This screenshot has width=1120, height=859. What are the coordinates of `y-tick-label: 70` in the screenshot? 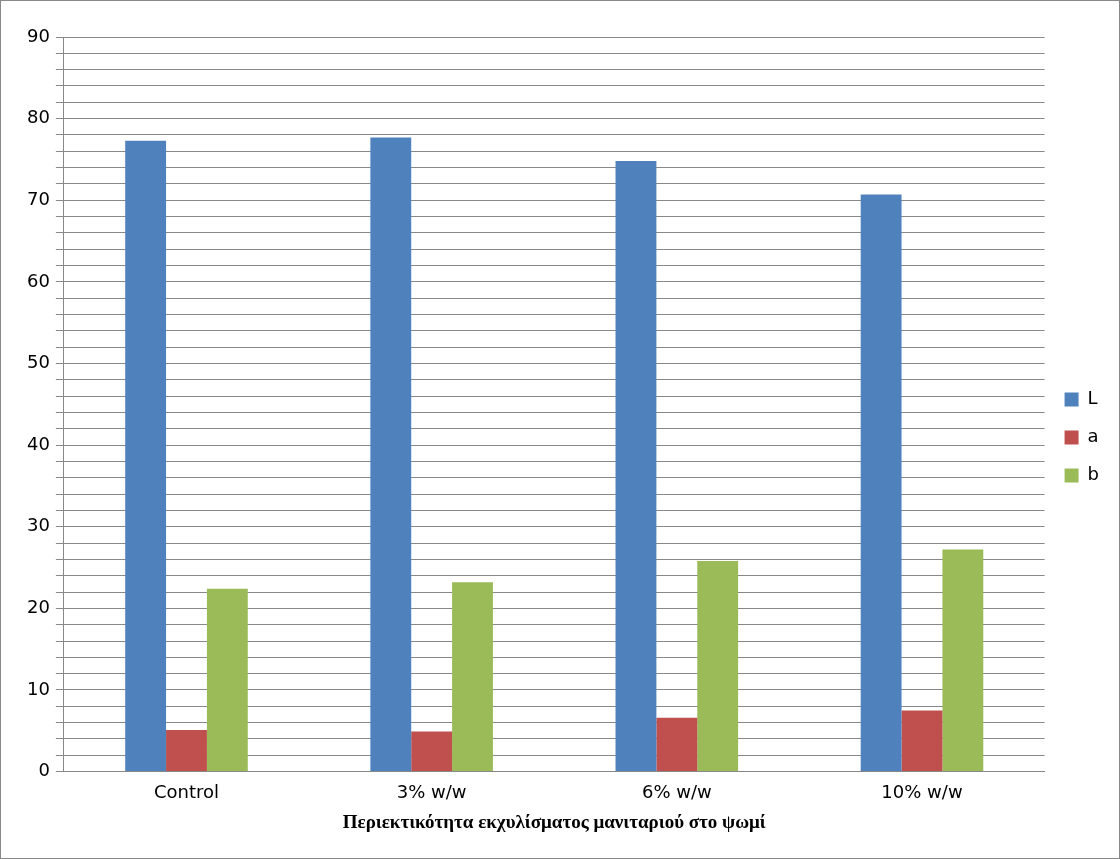 It's located at (38, 198).